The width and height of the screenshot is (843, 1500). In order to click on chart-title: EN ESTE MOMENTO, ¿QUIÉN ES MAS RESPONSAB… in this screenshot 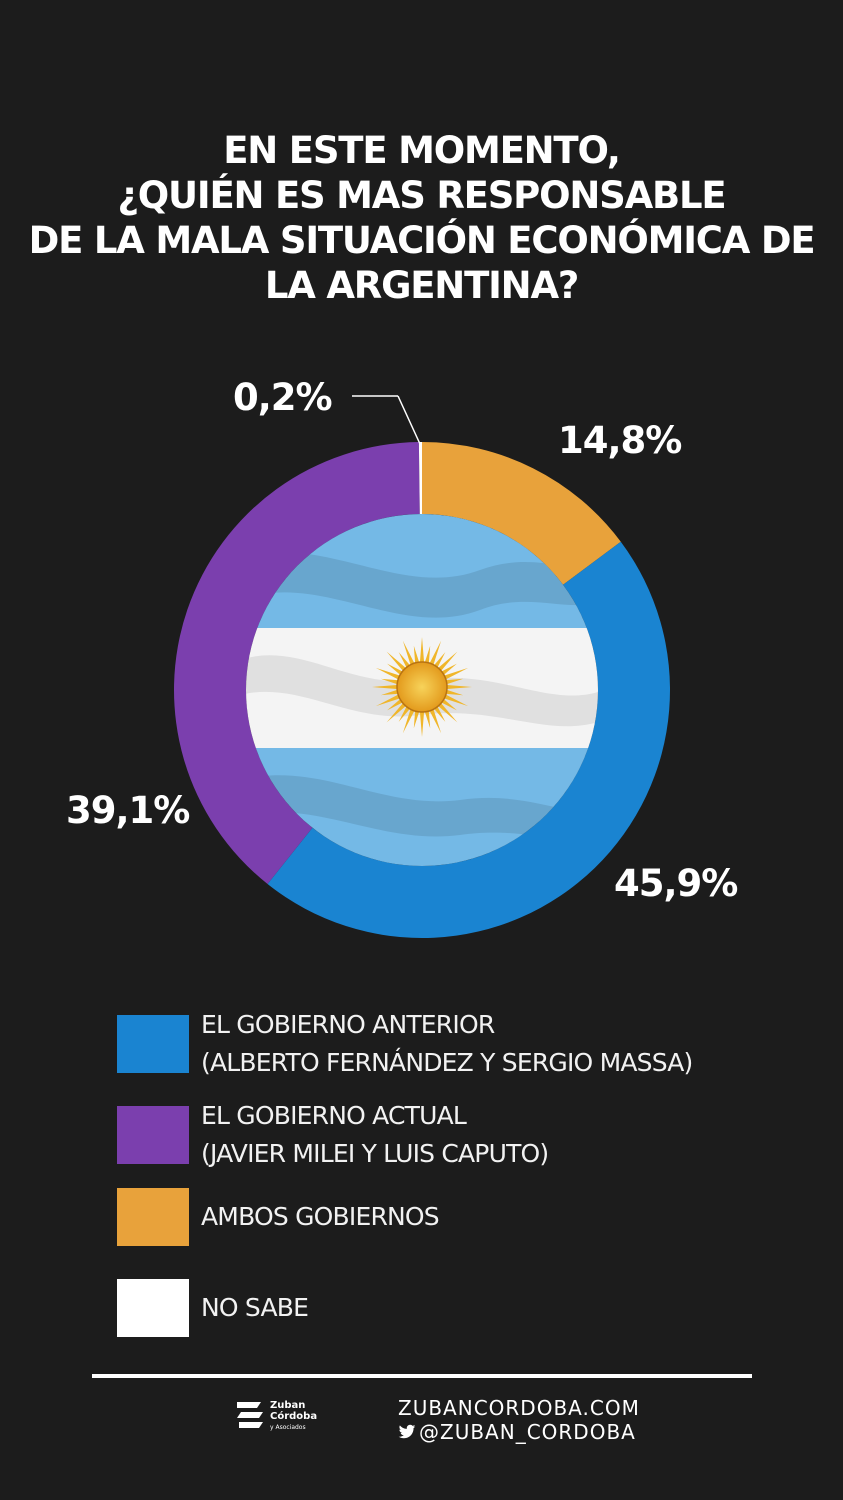, I will do `click(421, 218)`.